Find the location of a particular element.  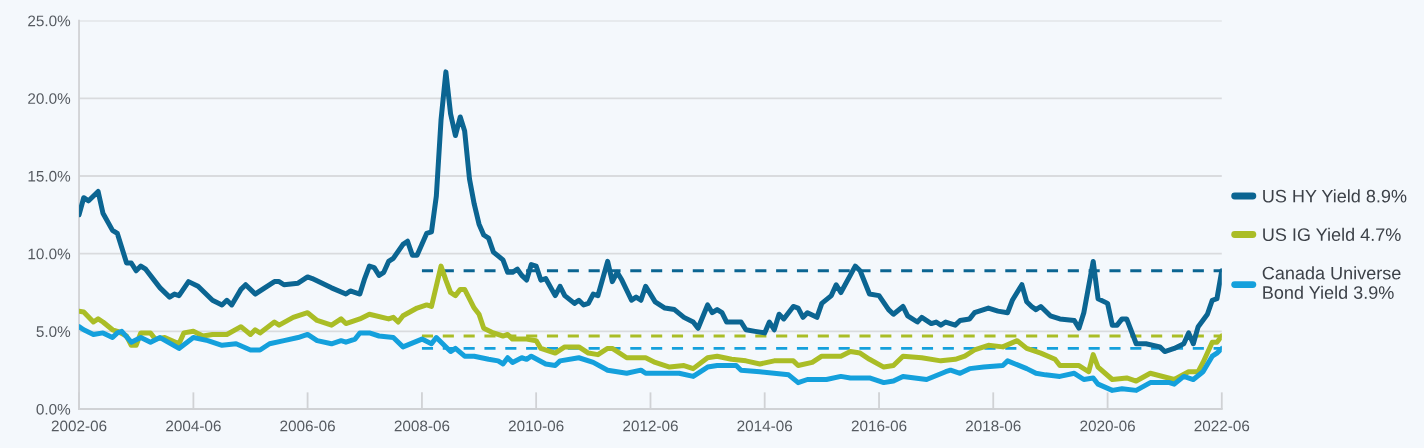

x-tick-label: 2014-06 is located at coordinates (765, 426).